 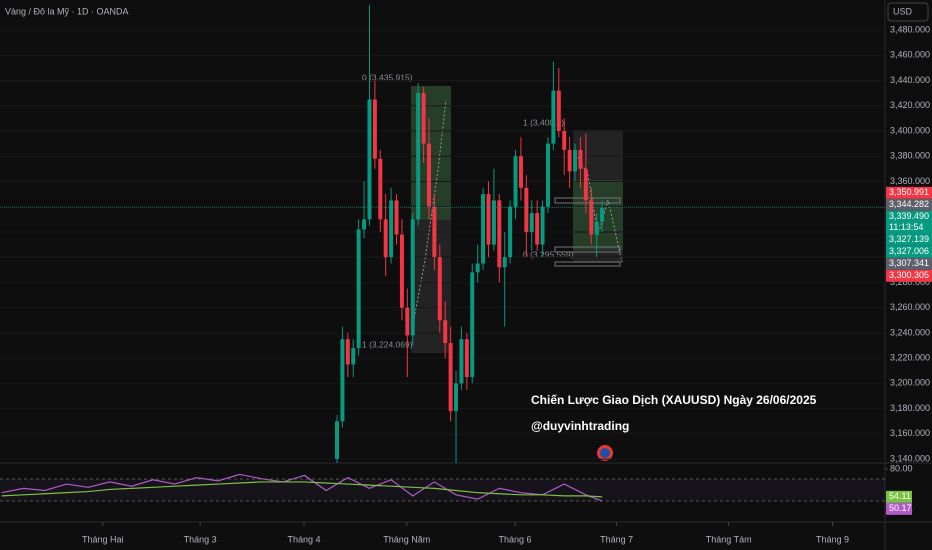 I want to click on price-label: 3,307.341, so click(x=909, y=263).